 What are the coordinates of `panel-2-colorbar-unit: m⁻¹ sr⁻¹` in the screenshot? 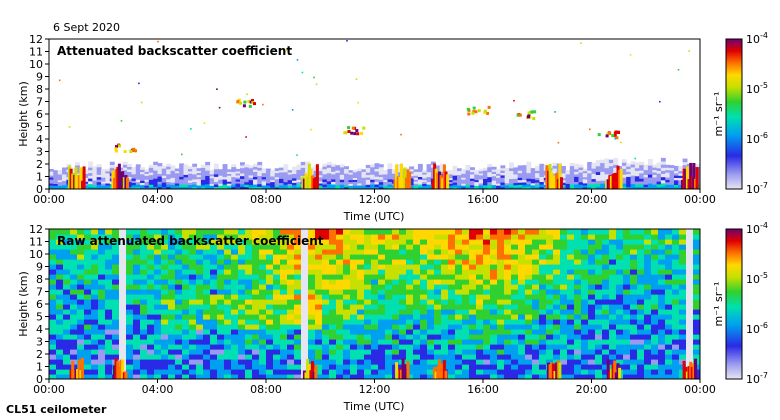 It's located at (718, 304).